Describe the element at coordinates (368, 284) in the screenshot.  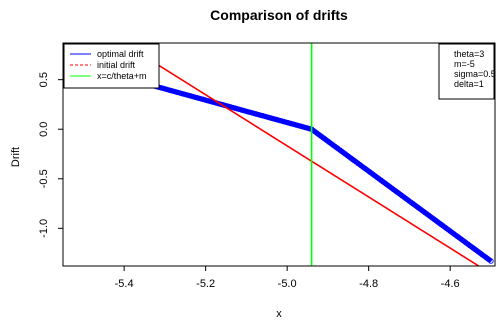
I see `x-tick-label: -4.8` at that location.